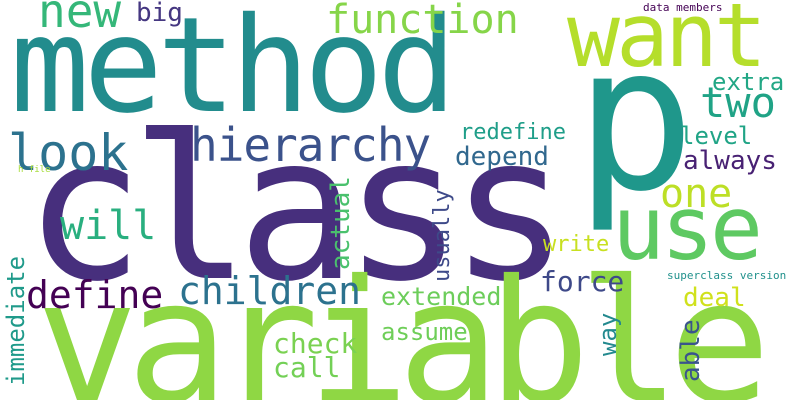  What do you see at coordinates (730, 161) in the screenshot?
I see `word-always: always` at bounding box center [730, 161].